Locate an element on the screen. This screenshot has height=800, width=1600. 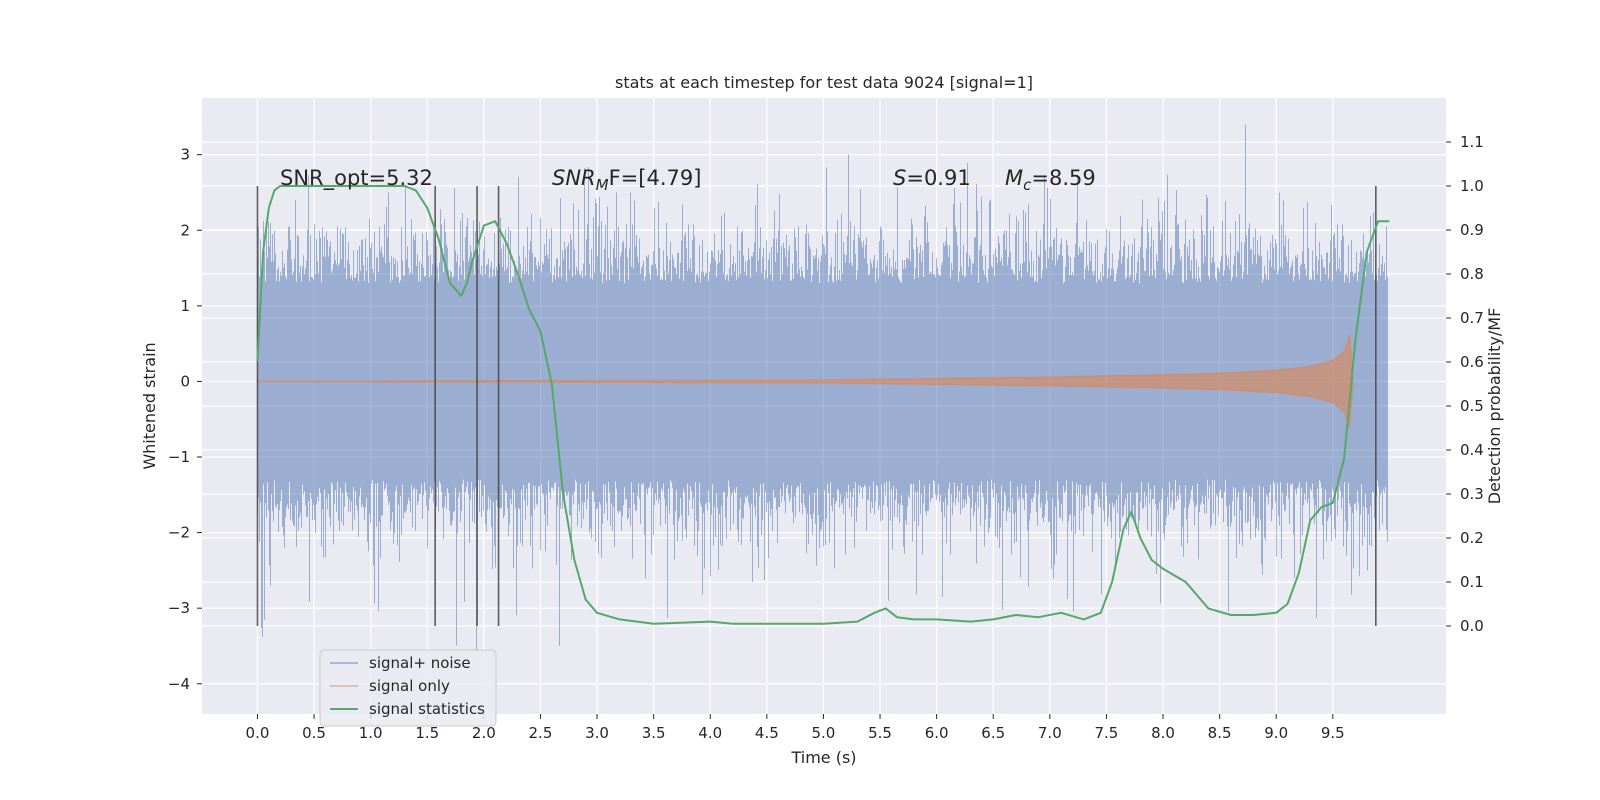
y2-tick-label: 0.9 is located at coordinates (1472, 230).